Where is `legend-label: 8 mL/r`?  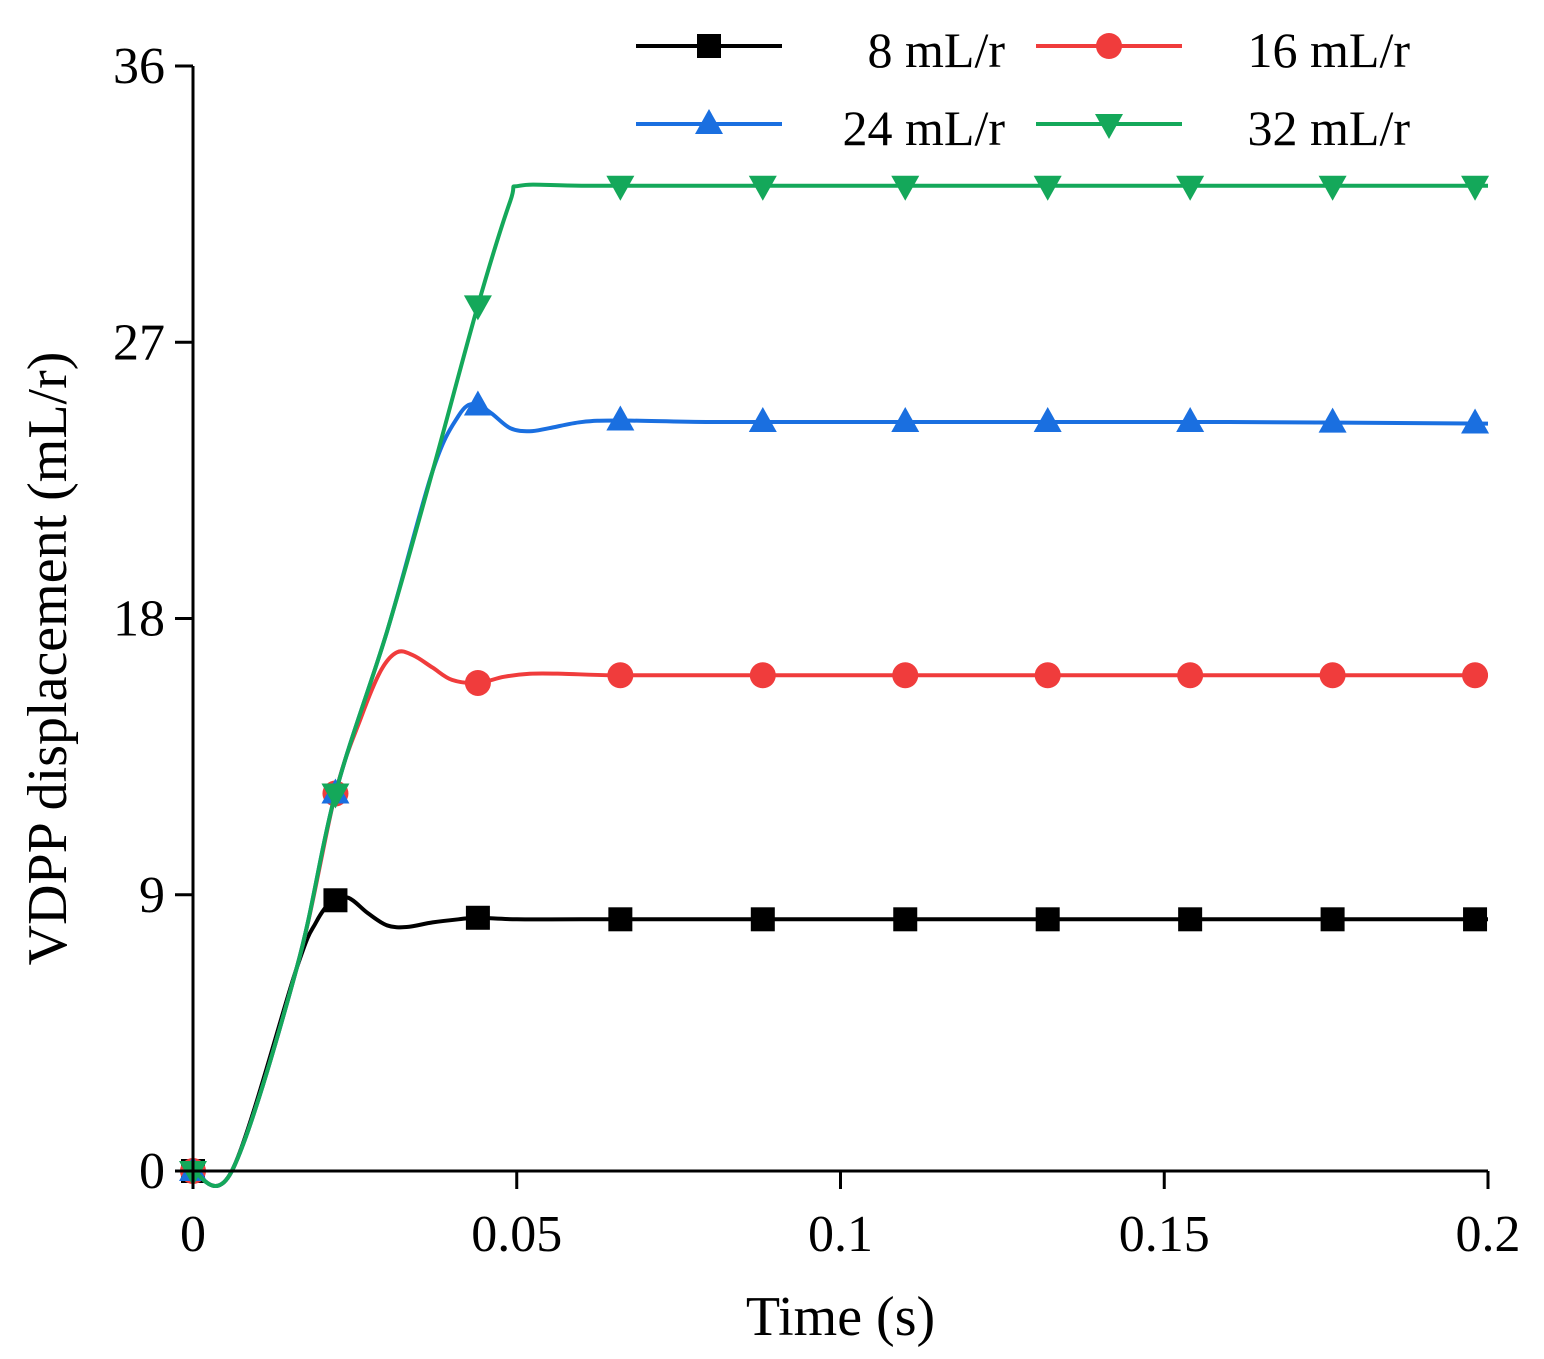
legend-label: 8 mL/r is located at coordinates (937, 50).